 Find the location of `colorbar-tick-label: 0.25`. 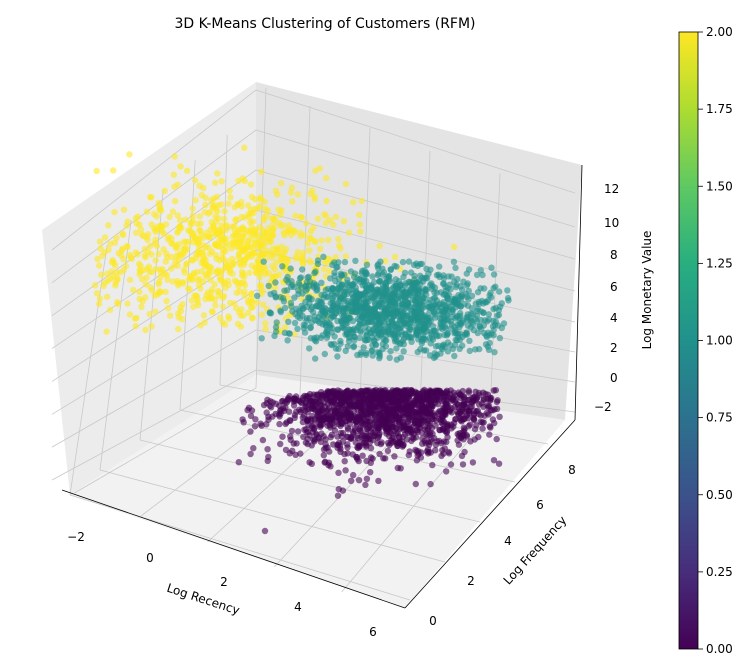

colorbar-tick-label: 0.25 is located at coordinates (719, 572).